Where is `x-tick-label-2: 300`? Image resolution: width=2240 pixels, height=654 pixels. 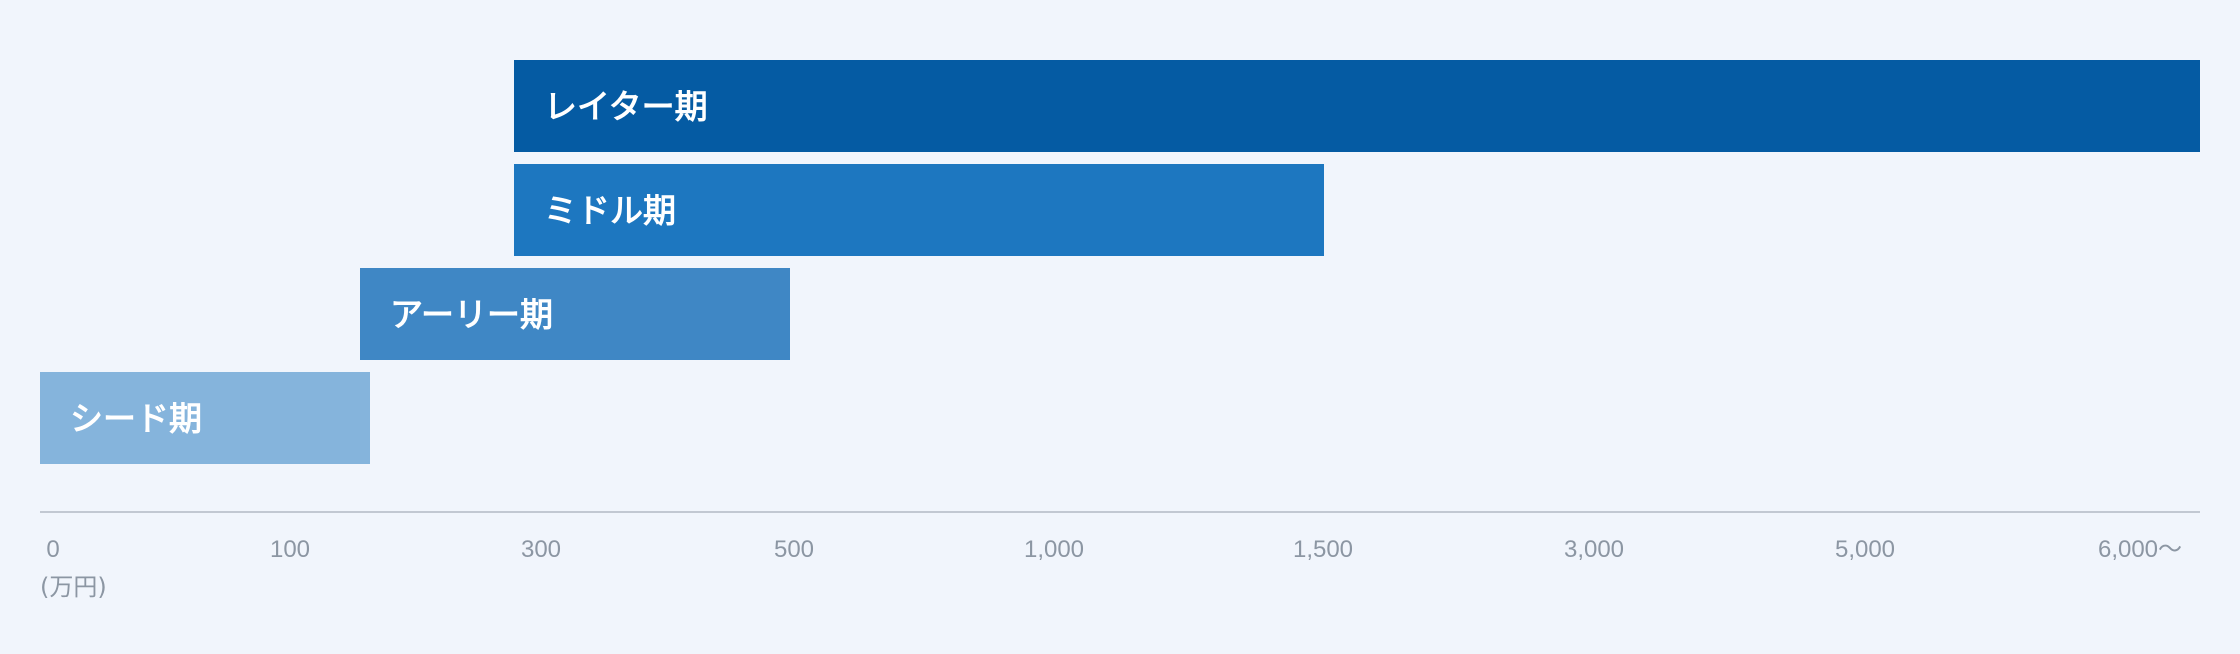
x-tick-label-2: 300 is located at coordinates (541, 549).